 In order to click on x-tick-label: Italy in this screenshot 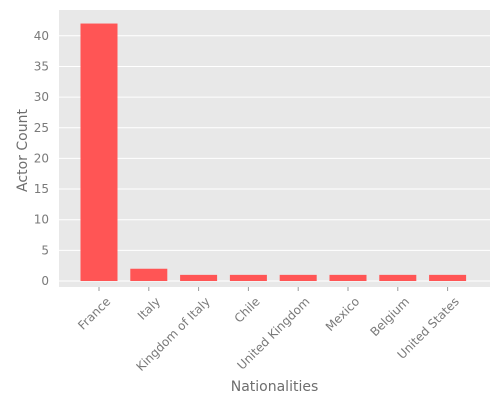, I will do `click(149, 308)`.